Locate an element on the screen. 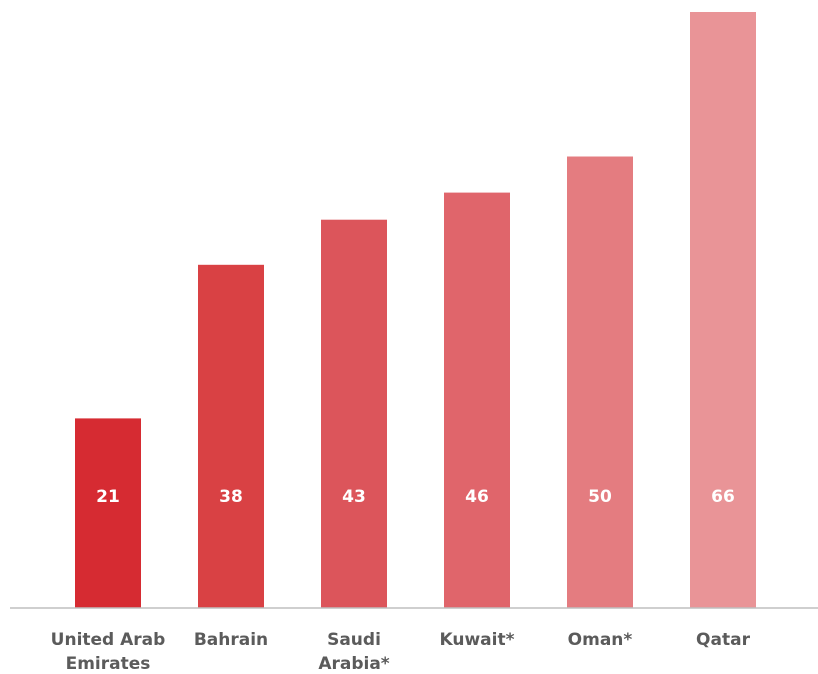  category-label-5: Qatar is located at coordinates (723, 640).